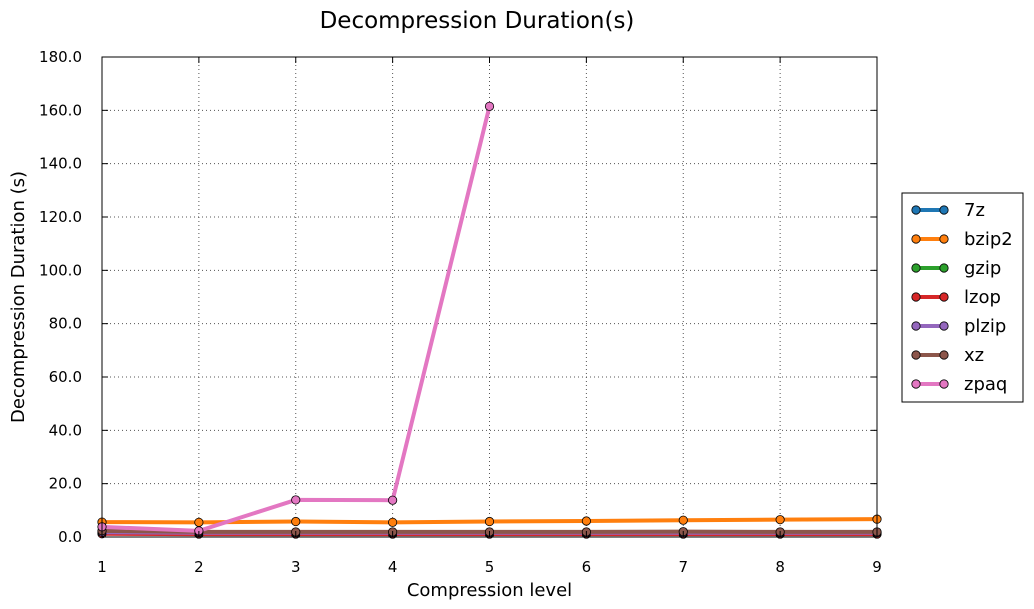  I want to click on y-tick-label: 180.0, so click(60, 57).